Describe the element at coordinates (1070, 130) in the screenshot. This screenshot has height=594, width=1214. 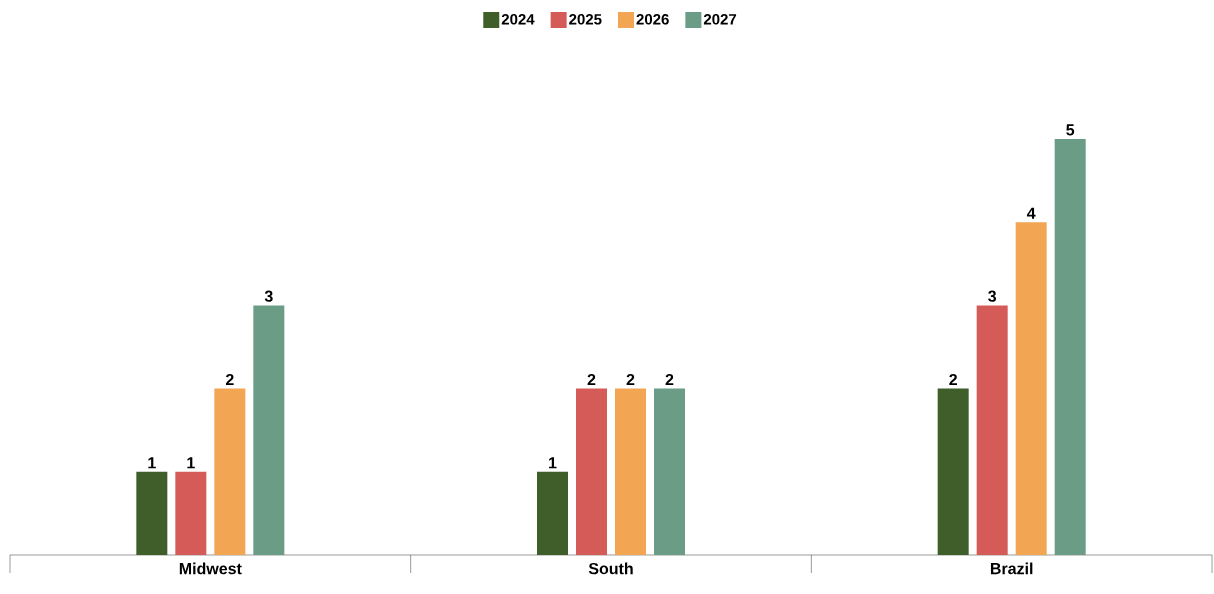
I see `data-label: 5` at that location.